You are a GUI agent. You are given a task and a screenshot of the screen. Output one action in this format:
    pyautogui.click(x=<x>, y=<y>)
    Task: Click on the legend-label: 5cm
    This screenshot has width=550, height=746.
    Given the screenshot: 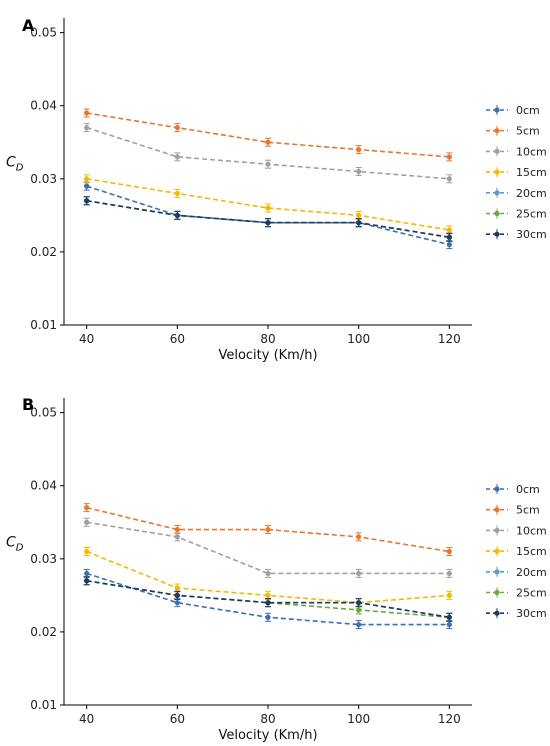 What is the action you would take?
    pyautogui.click(x=528, y=510)
    